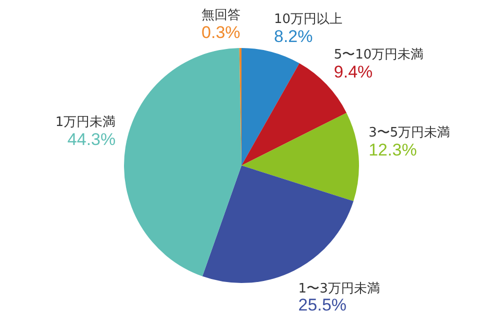 Image resolution: width=483 pixels, height=325 pixels. I want to click on slice-label: 3〜5万円未満, so click(409, 132).